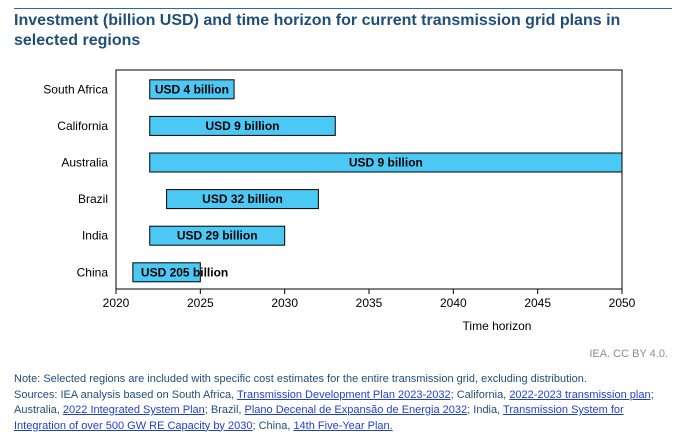  Describe the element at coordinates (184, 272) in the screenshot. I see `data-label: USD 205 billion` at that location.